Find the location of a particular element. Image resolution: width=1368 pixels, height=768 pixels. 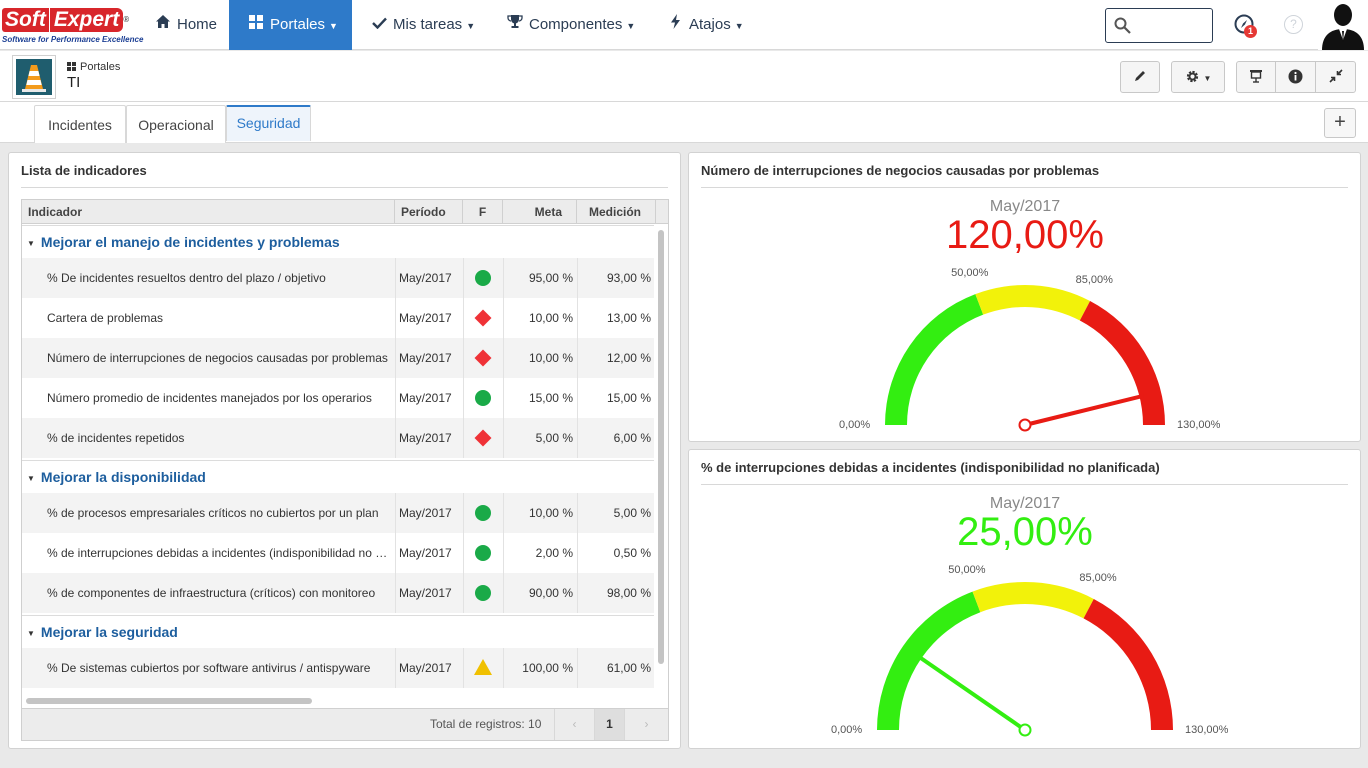

nav-atajos: Atajos ▼ is located at coordinates (705, 25).